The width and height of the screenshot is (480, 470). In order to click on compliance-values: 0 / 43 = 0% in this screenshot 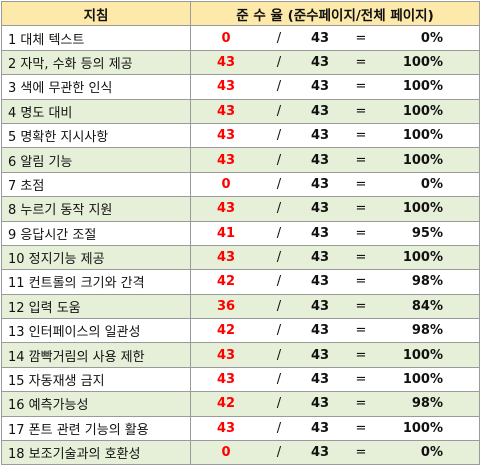, I will do `click(335, 38)`.